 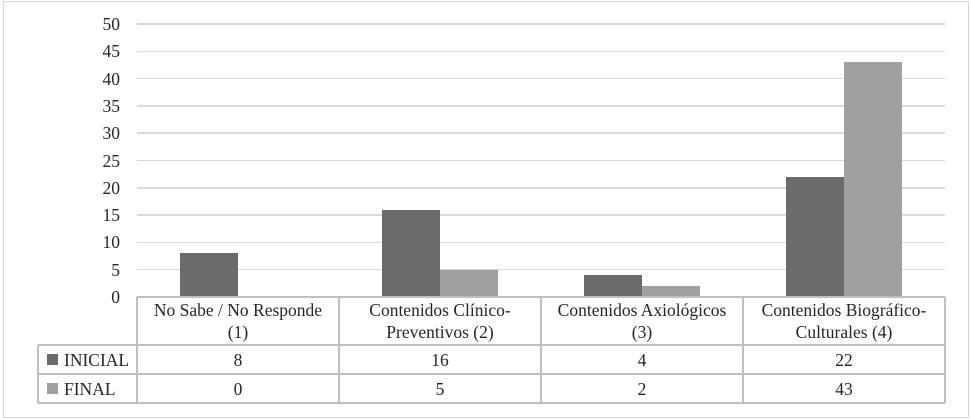 I want to click on category-header-line: Preventivos (2), so click(x=440, y=332).